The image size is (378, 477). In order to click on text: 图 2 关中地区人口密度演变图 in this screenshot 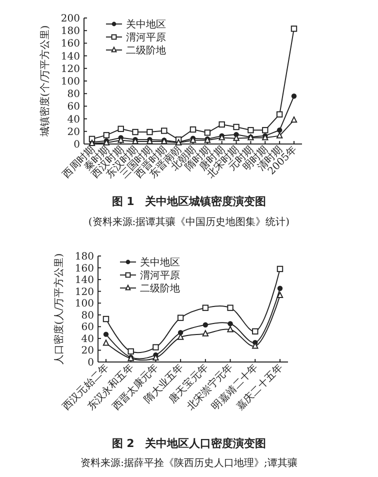, I will do `click(189, 443)`.